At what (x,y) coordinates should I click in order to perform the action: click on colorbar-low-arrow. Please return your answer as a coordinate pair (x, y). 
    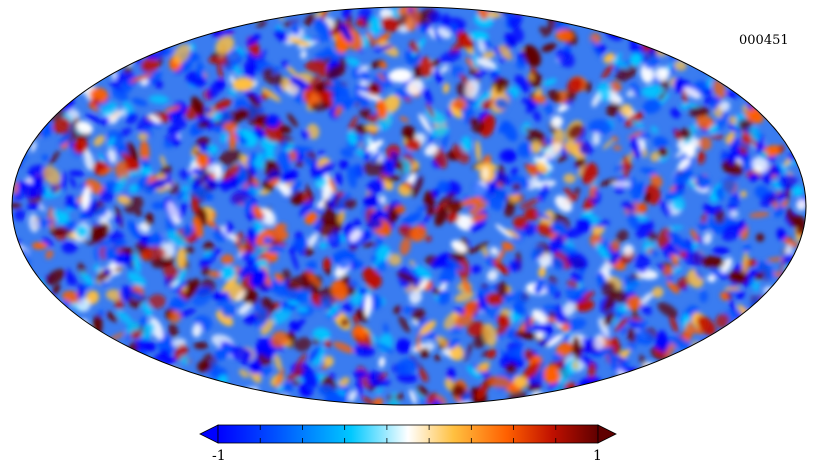
    Looking at the image, I should click on (209, 434).